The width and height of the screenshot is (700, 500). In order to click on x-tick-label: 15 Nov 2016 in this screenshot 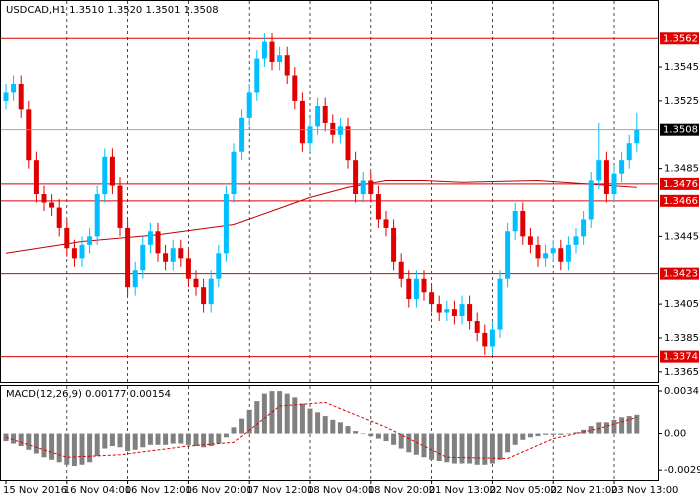, I will do `click(35, 490)`.